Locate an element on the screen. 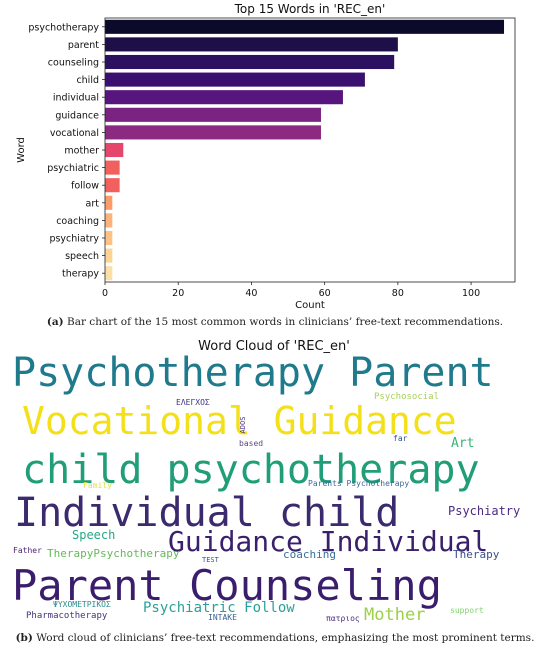 The image size is (550, 650). wordcloud-word: Mother is located at coordinates (394, 615).